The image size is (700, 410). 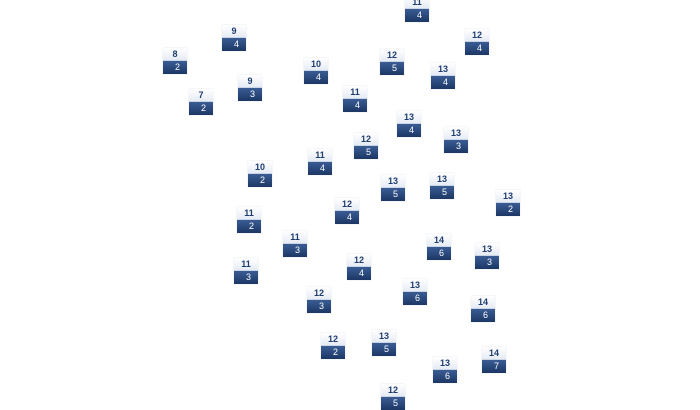 I want to click on node-top-label: 7, so click(x=201, y=95).